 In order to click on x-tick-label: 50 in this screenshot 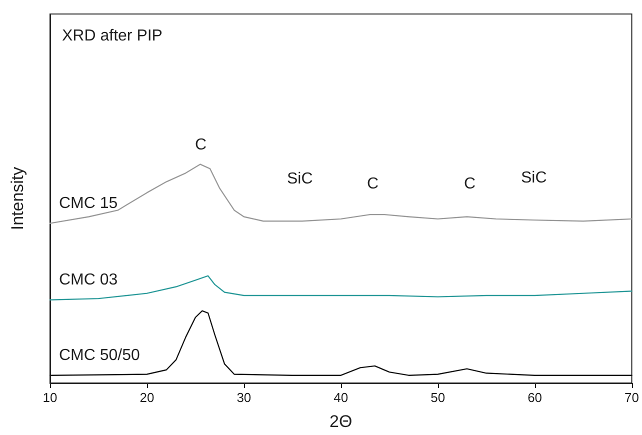, I will do `click(438, 397)`.